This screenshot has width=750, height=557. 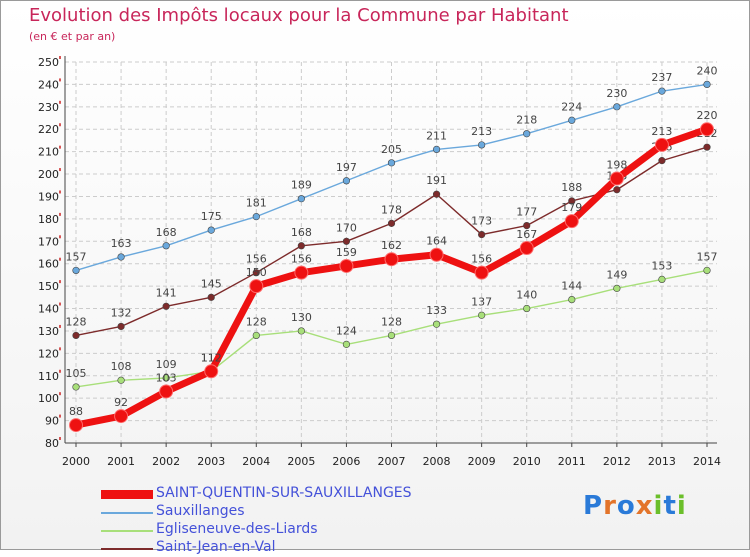 What do you see at coordinates (200, 511) in the screenshot?
I see `legend-label: Sauxillanges` at bounding box center [200, 511].